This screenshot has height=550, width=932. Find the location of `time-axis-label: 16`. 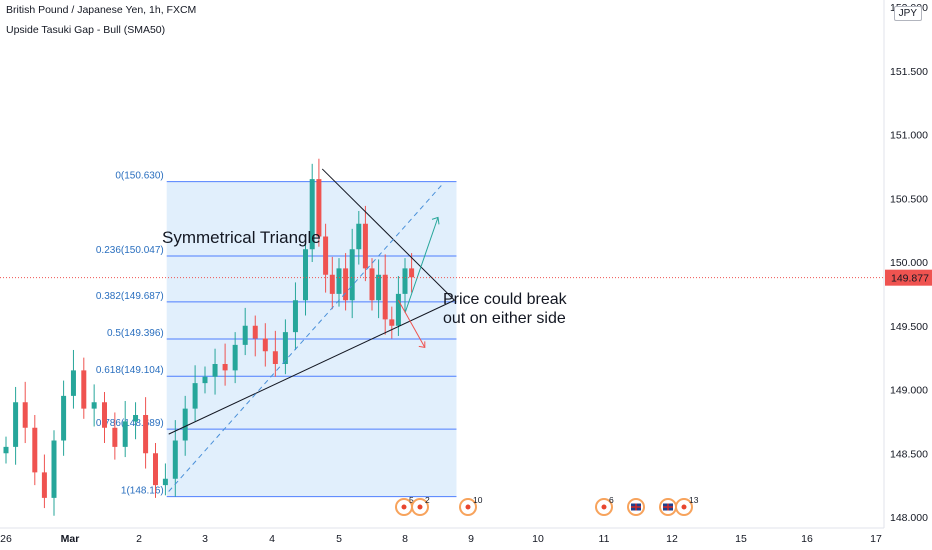

time-axis-label: 16 is located at coordinates (807, 539).